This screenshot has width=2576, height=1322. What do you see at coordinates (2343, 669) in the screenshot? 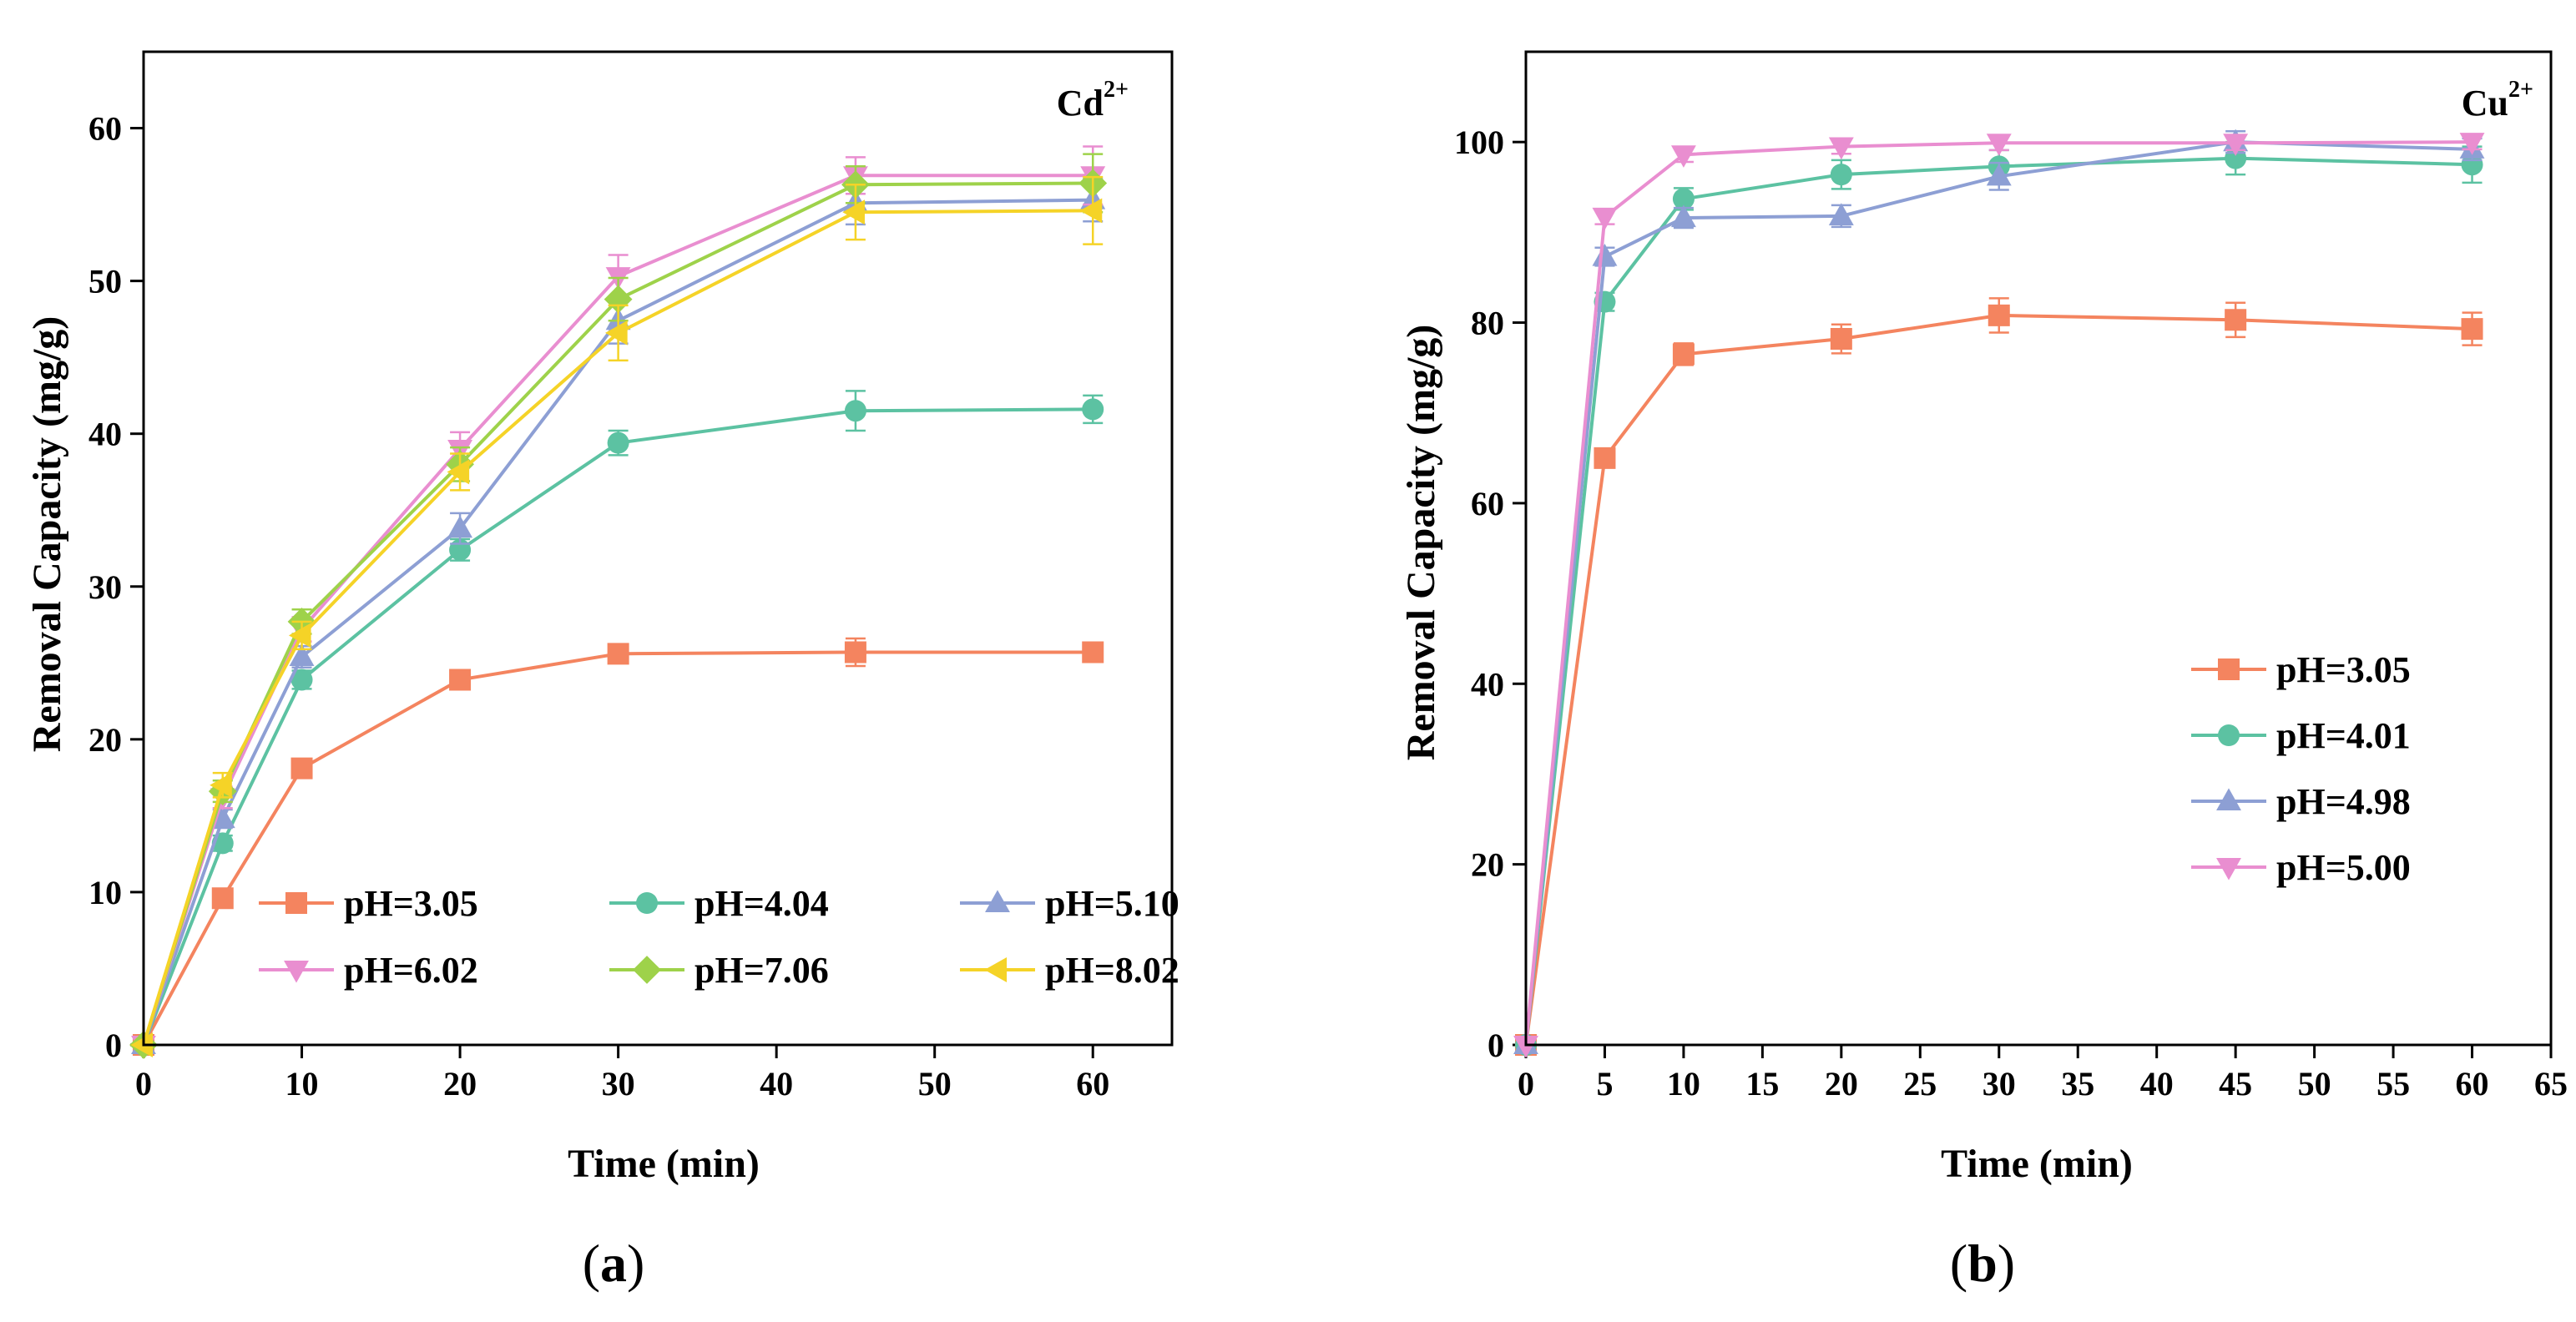
I see `panel-b-legend-label: pH=3.05` at bounding box center [2343, 669].